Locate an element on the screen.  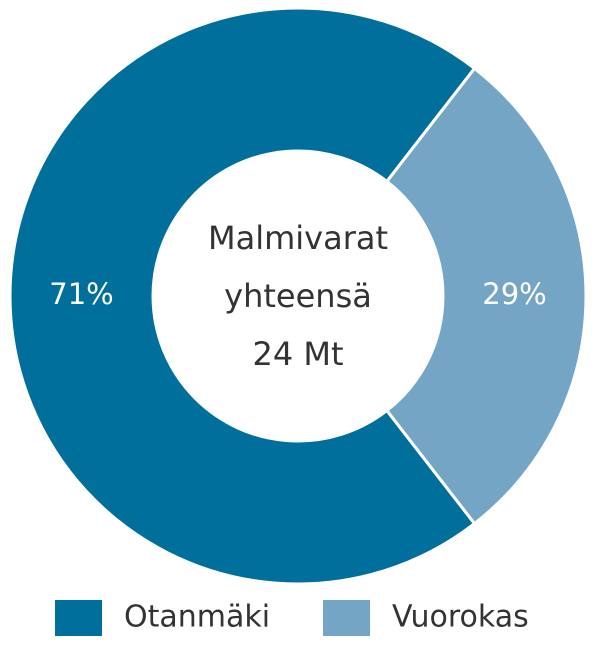
legend-label: Otanmäki is located at coordinates (197, 617).